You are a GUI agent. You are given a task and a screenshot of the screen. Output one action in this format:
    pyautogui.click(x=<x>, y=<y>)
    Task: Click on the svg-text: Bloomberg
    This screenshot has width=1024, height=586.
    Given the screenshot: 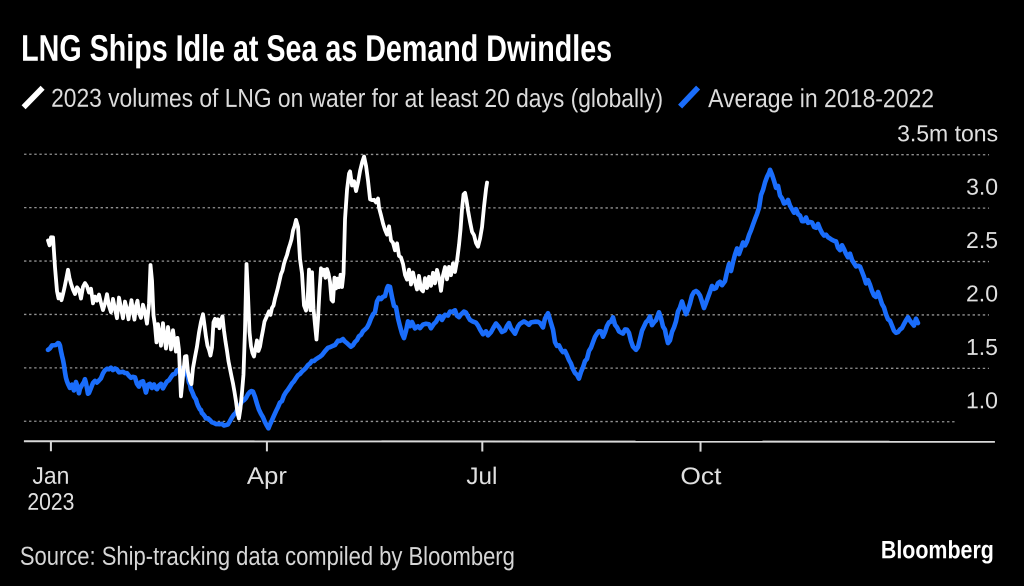 What is the action you would take?
    pyautogui.click(x=937, y=550)
    